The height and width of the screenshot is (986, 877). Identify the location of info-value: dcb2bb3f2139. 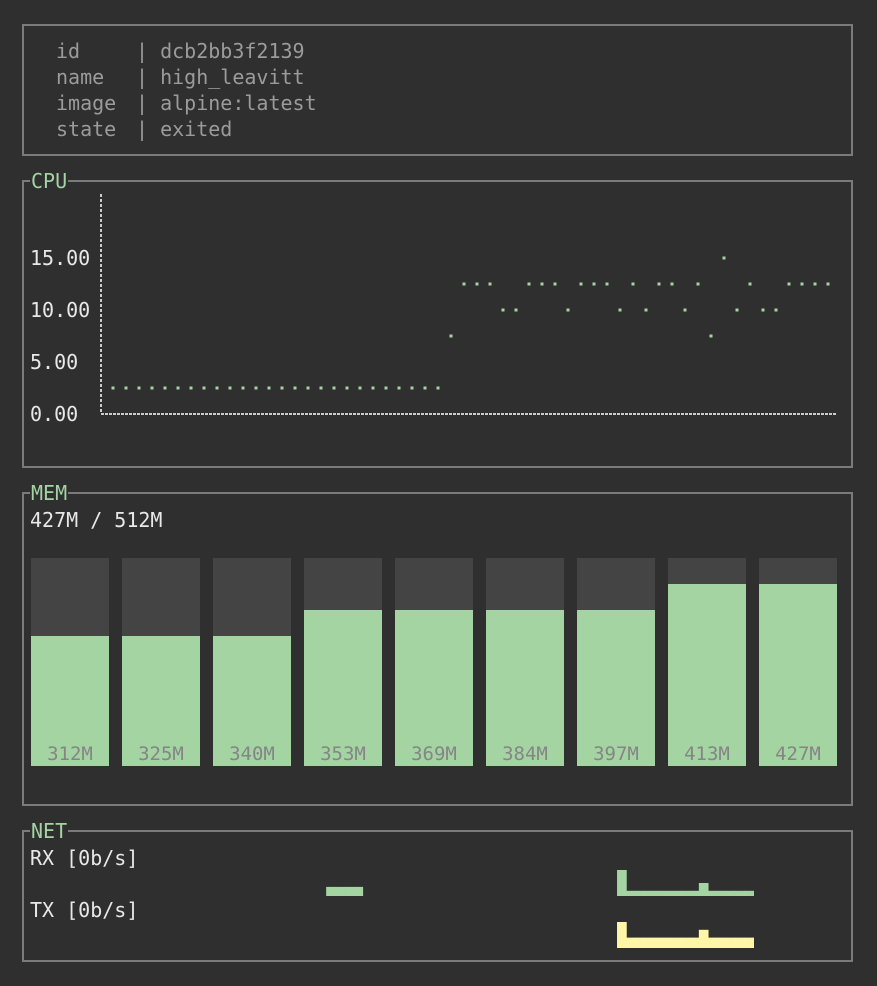
(232, 51).